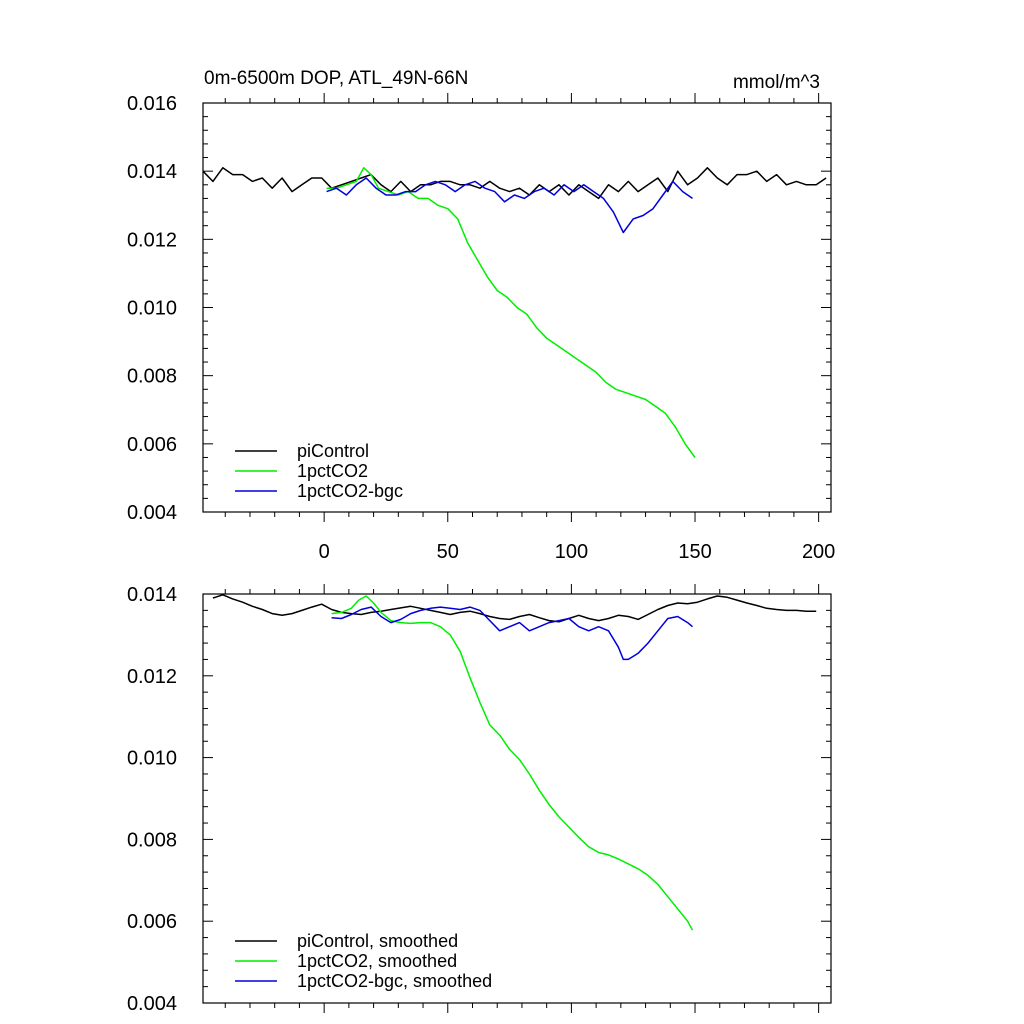 The height and width of the screenshot is (1024, 1024). Describe the element at coordinates (350, 491) in the screenshot. I see `legend-label: 1pctCO2-bgc` at that location.